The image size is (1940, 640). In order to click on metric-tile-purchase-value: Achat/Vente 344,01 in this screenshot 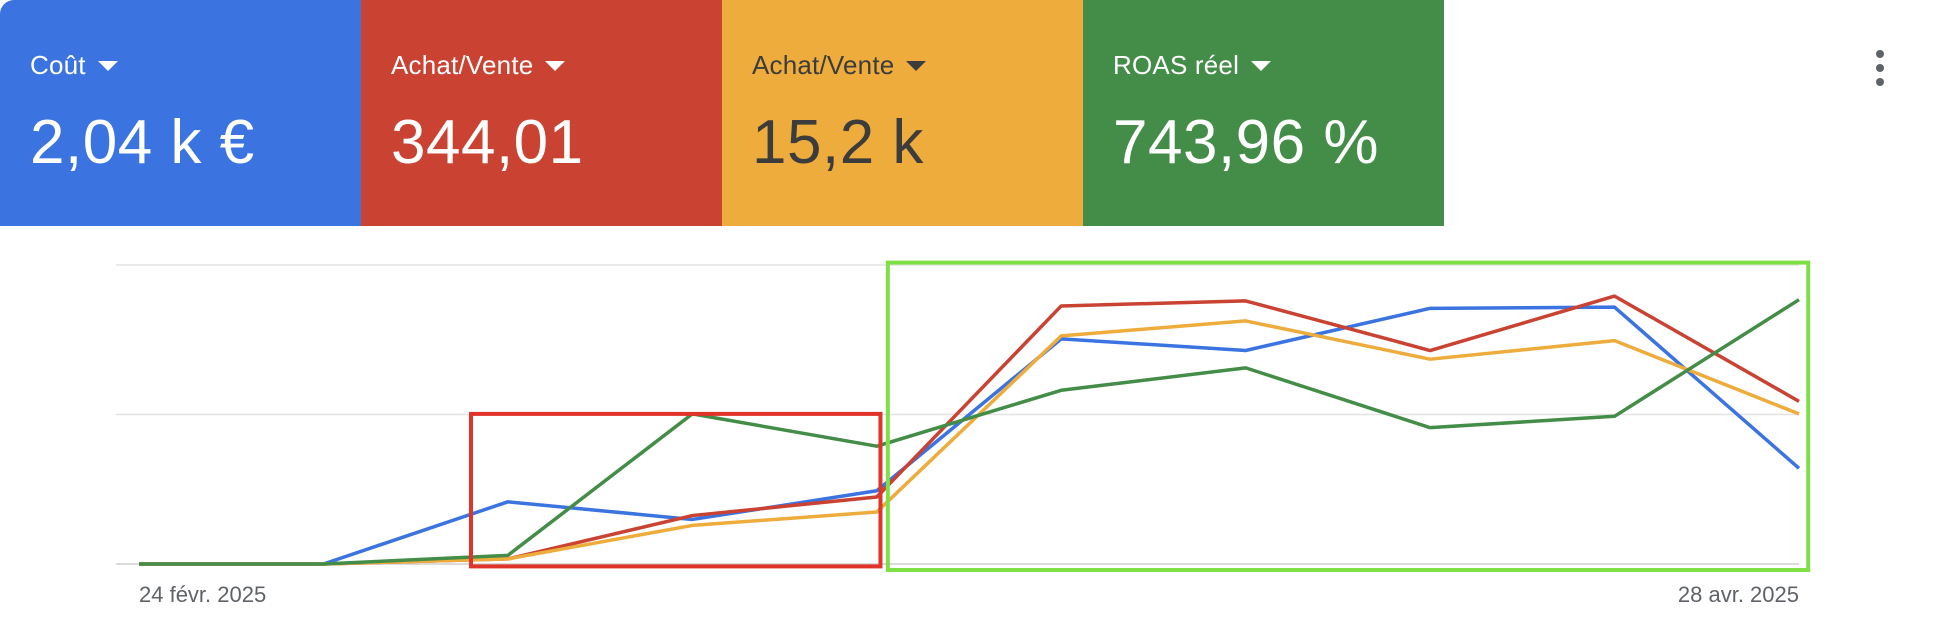, I will do `click(541, 113)`.